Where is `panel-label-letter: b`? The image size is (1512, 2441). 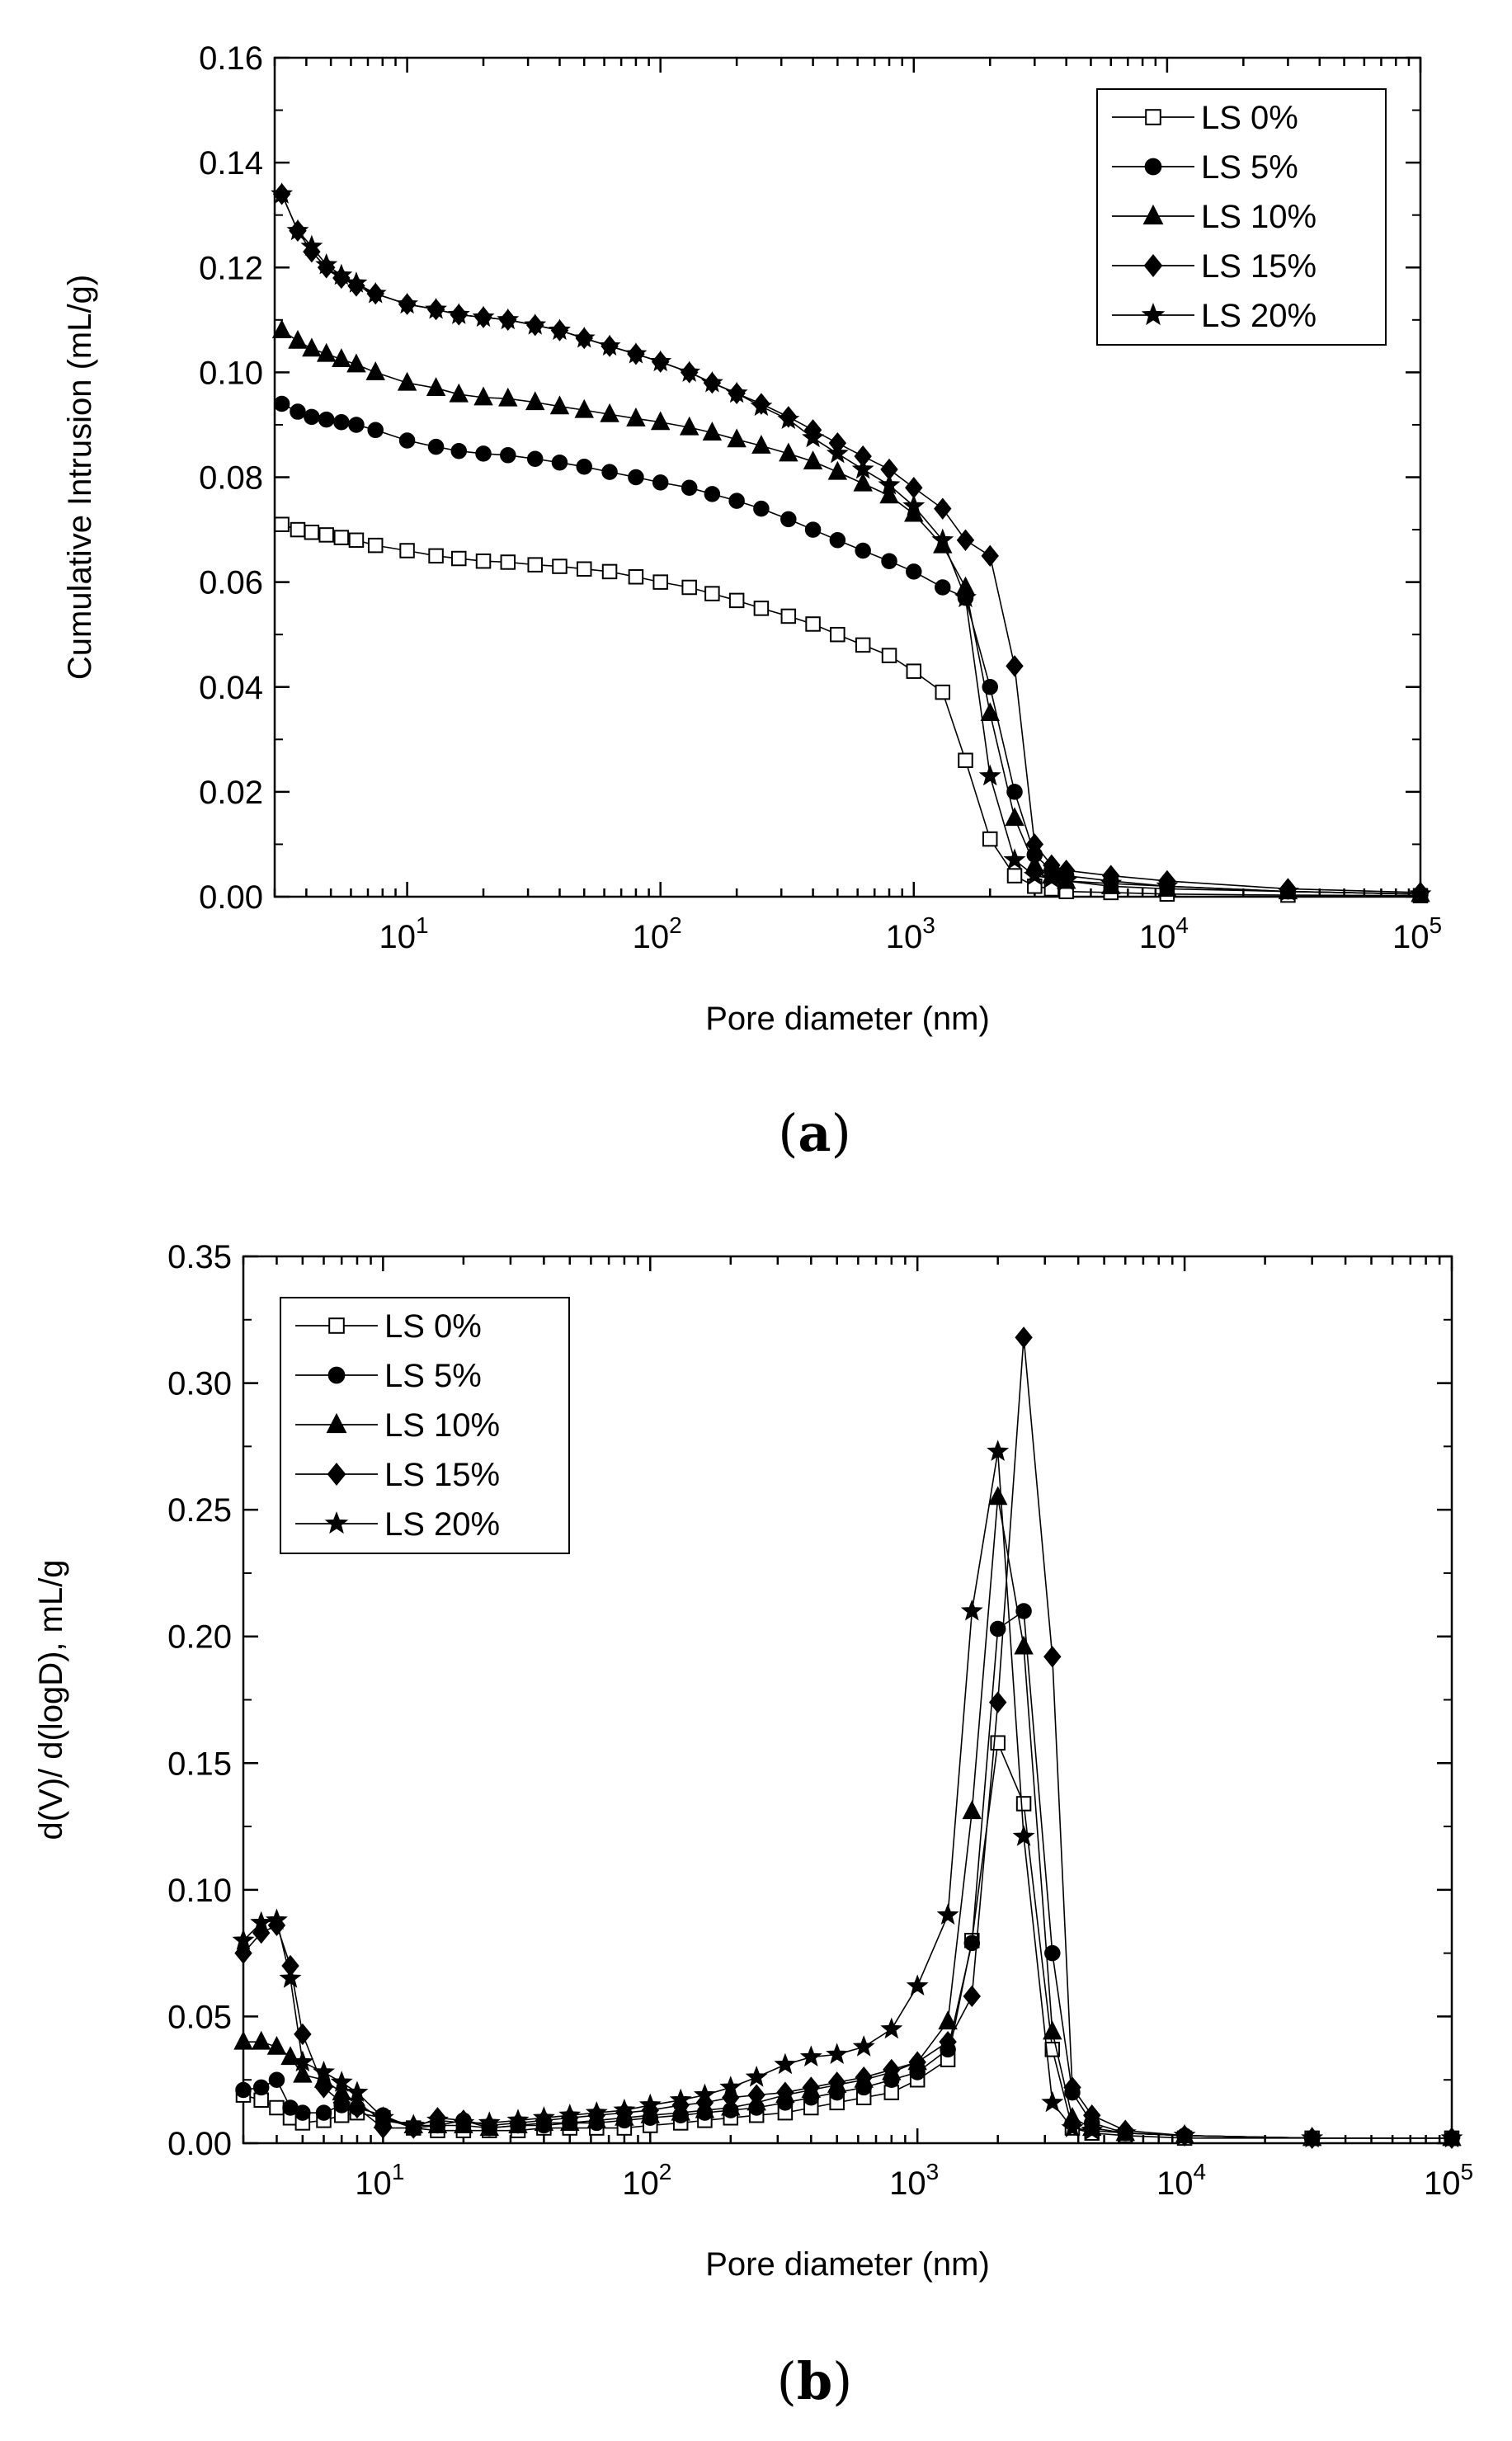
panel-label-letter: b is located at coordinates (814, 2381).